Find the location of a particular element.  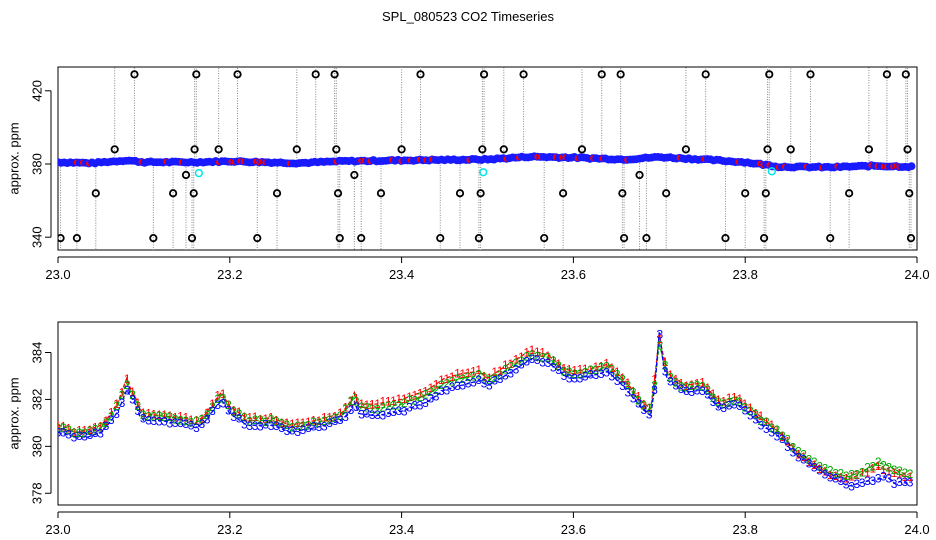

bottom-y-tick-label: 382 is located at coordinates (36, 400).